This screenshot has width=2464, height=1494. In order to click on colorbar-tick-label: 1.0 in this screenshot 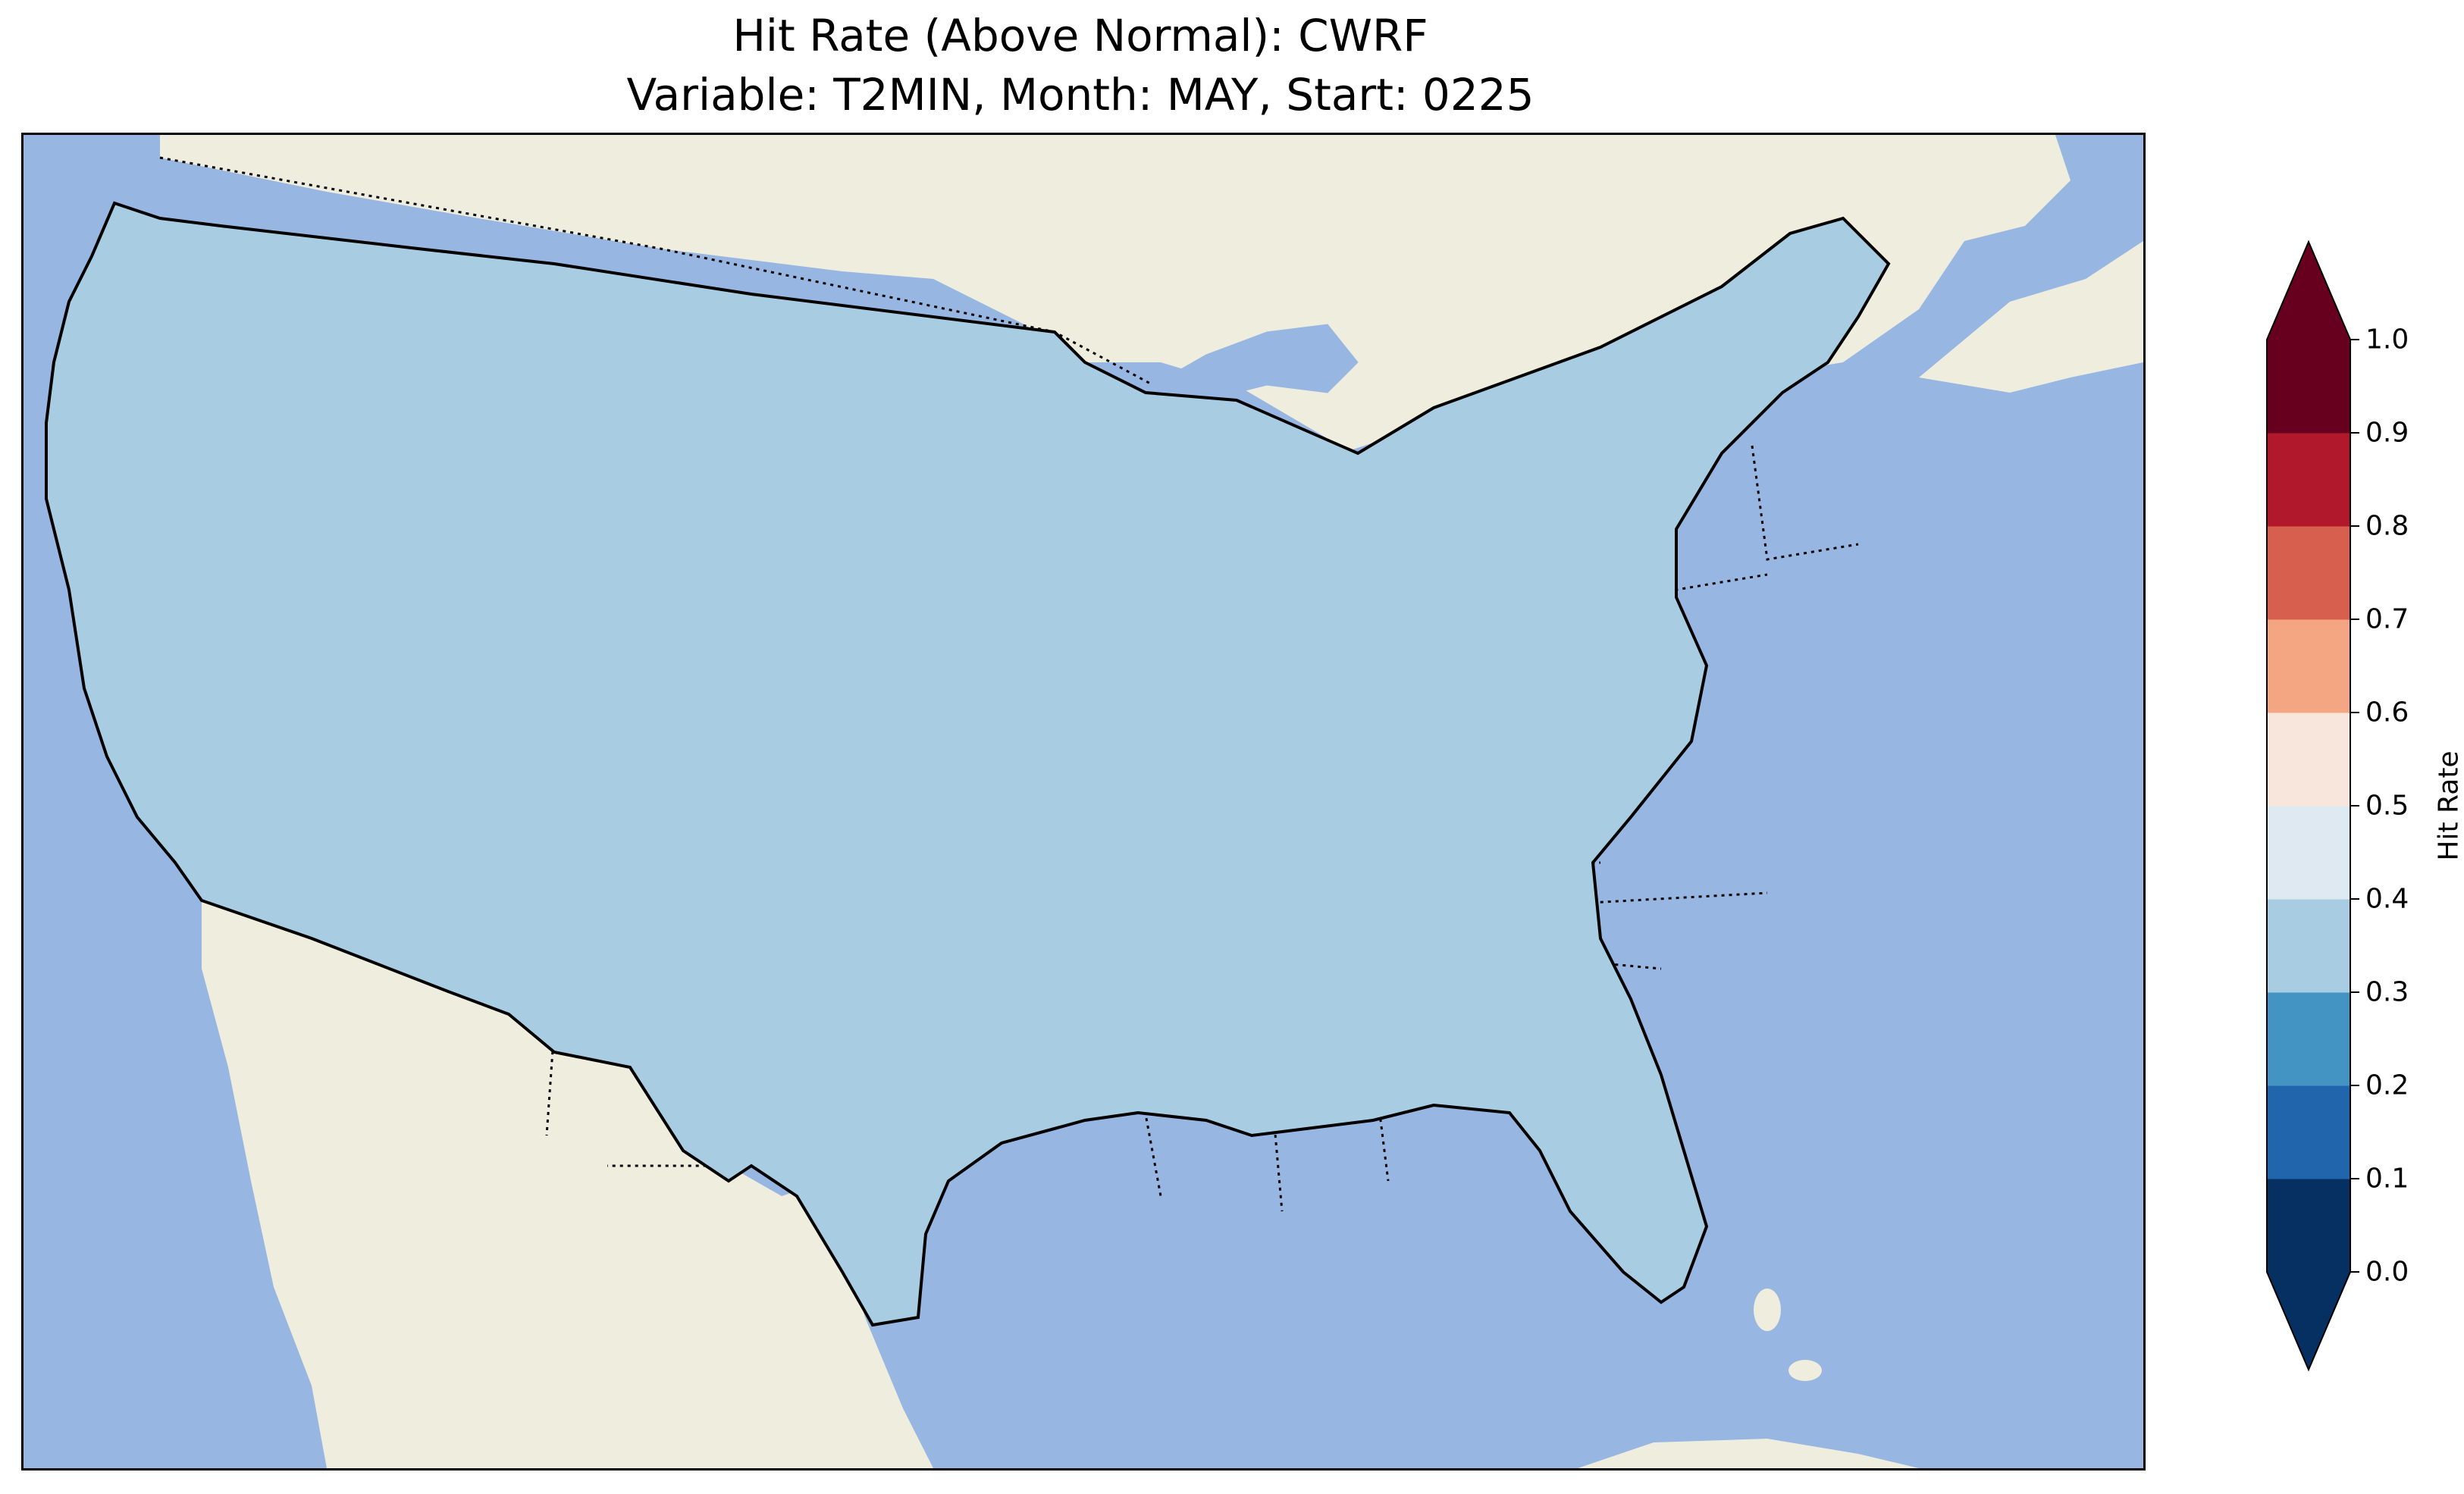, I will do `click(2387, 339)`.